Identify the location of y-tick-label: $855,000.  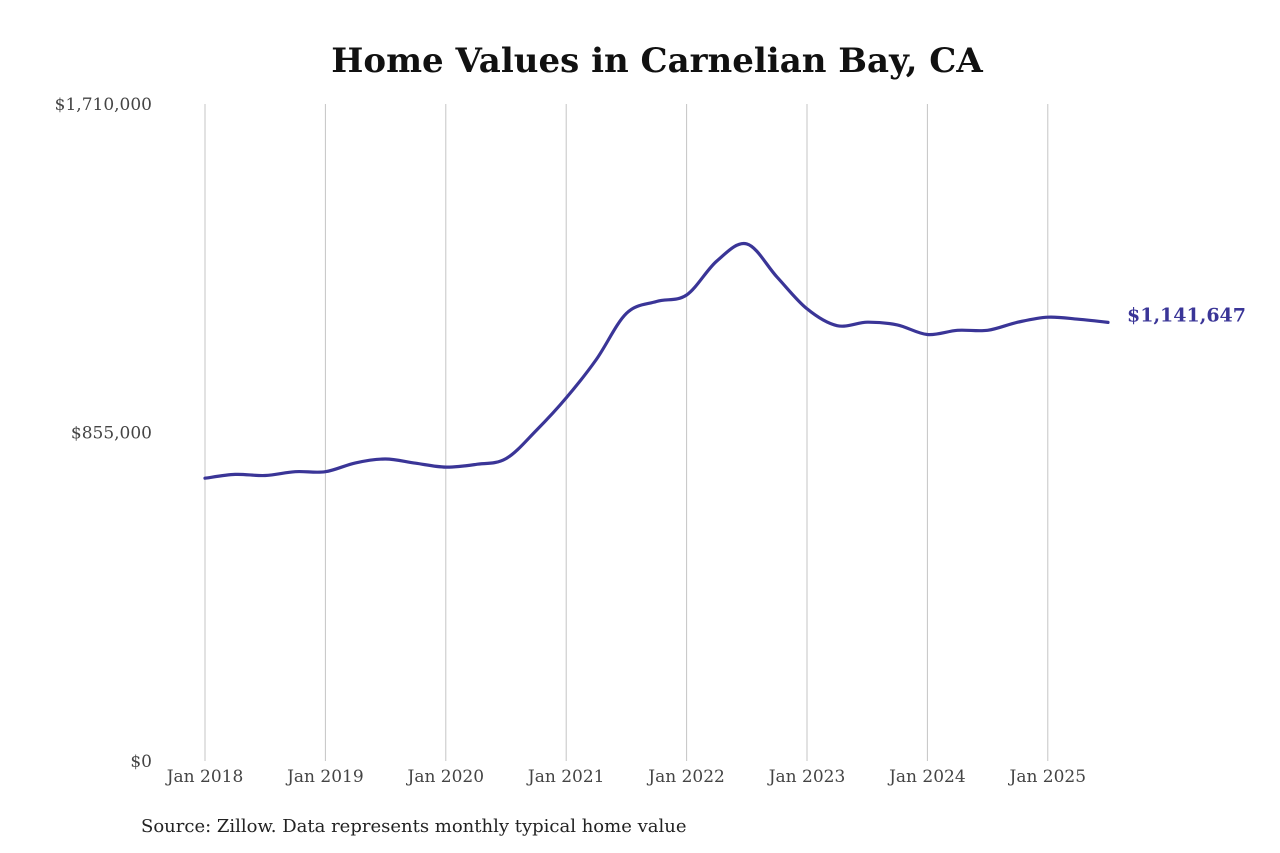
(111, 434).